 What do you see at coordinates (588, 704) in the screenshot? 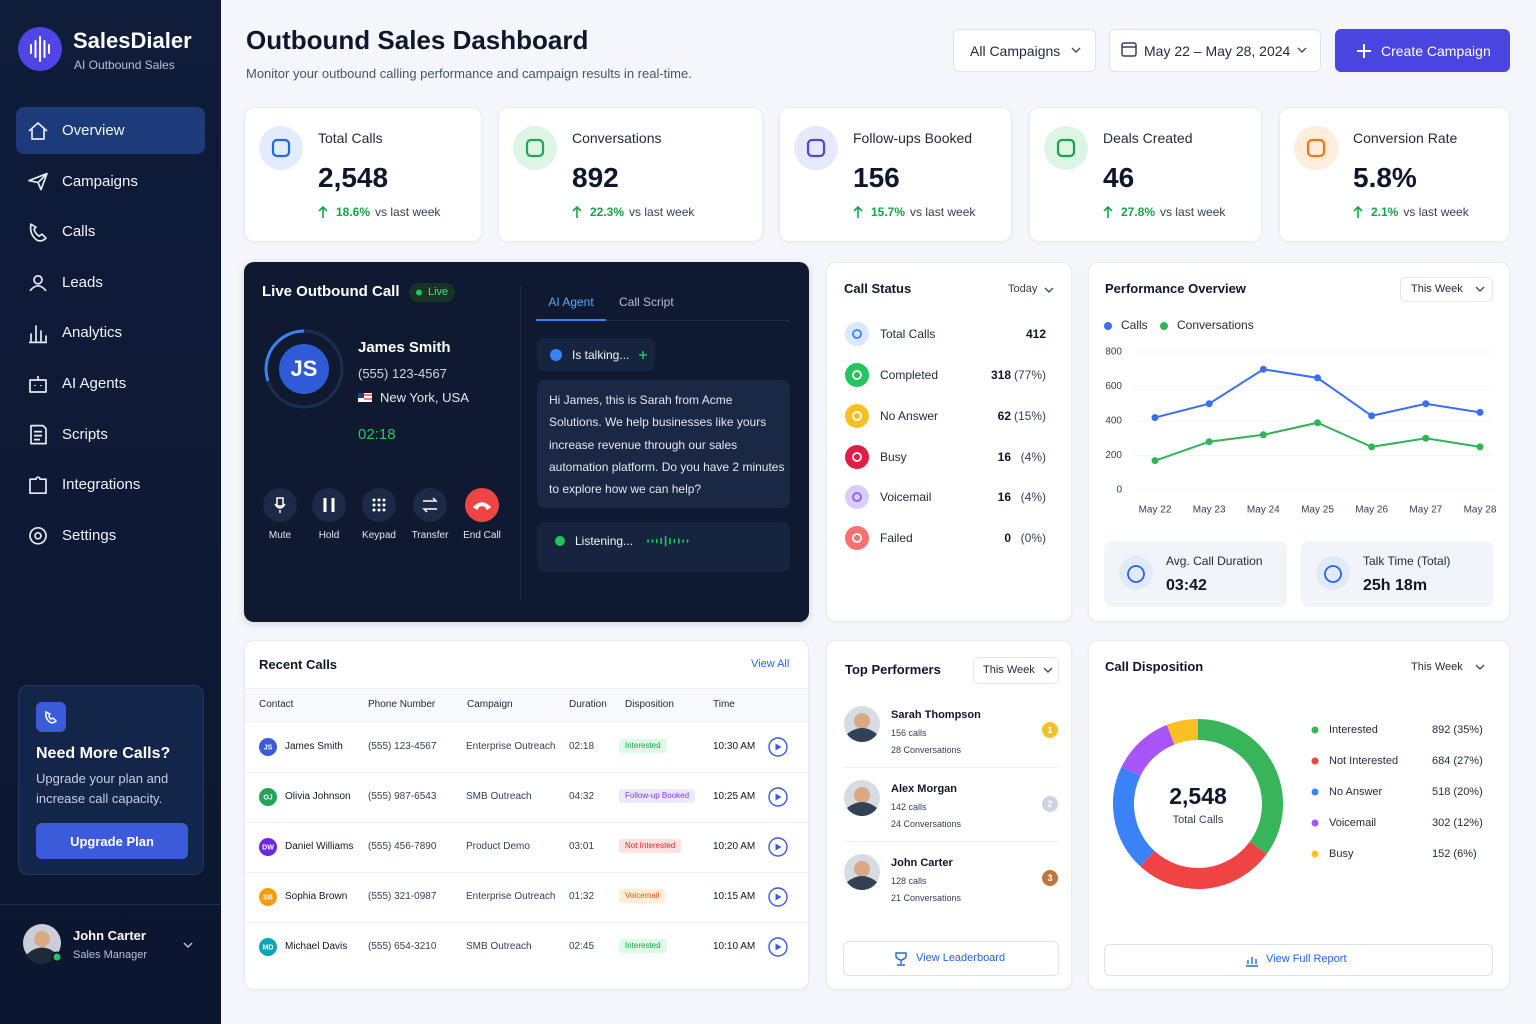
I see `column-header: Duration` at bounding box center [588, 704].